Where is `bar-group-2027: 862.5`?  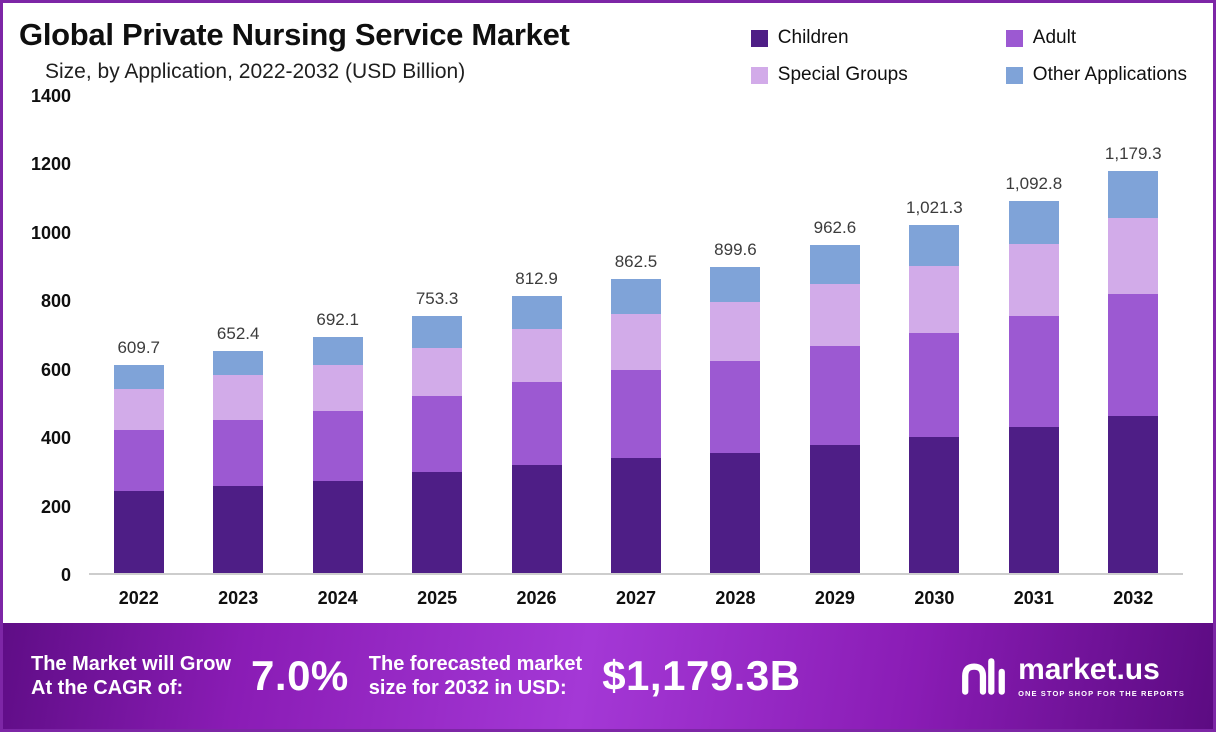
bar-group-2027: 862.5 is located at coordinates (635, 334).